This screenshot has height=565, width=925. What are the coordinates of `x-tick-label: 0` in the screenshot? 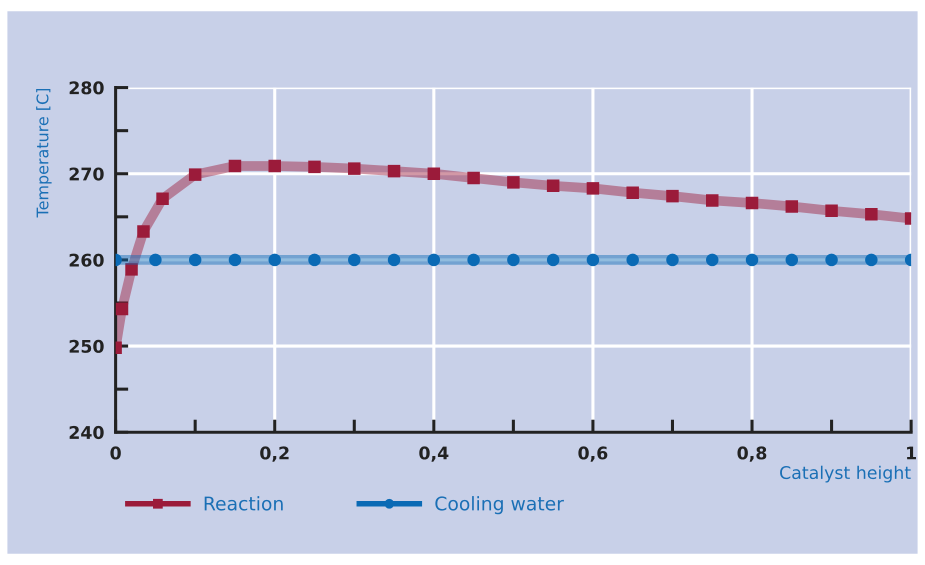 It's located at (115, 453).